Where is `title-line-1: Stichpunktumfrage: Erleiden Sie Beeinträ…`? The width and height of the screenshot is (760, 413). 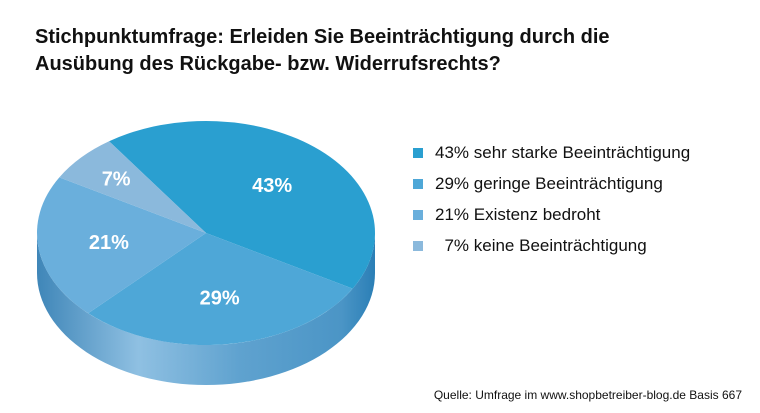 title-line-1: Stichpunktumfrage: Erleiden Sie Beeinträ… is located at coordinates (322, 37).